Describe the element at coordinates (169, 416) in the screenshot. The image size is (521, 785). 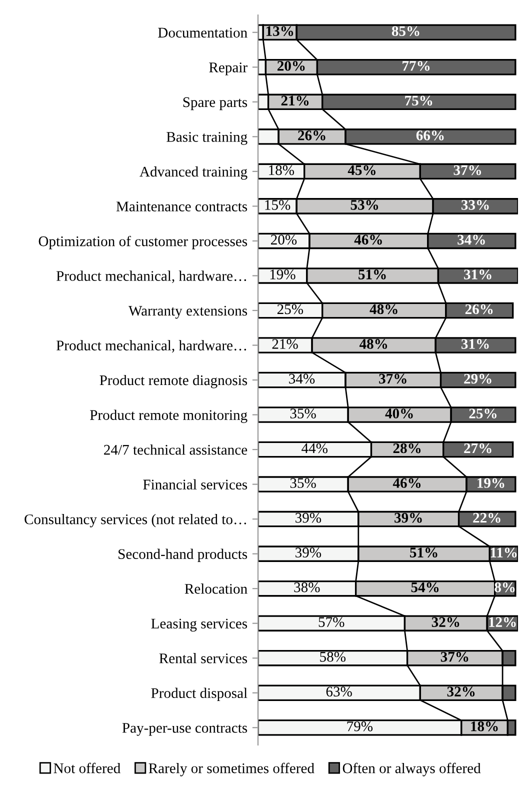
I see `y-tick-label: Product remote monitoring` at that location.